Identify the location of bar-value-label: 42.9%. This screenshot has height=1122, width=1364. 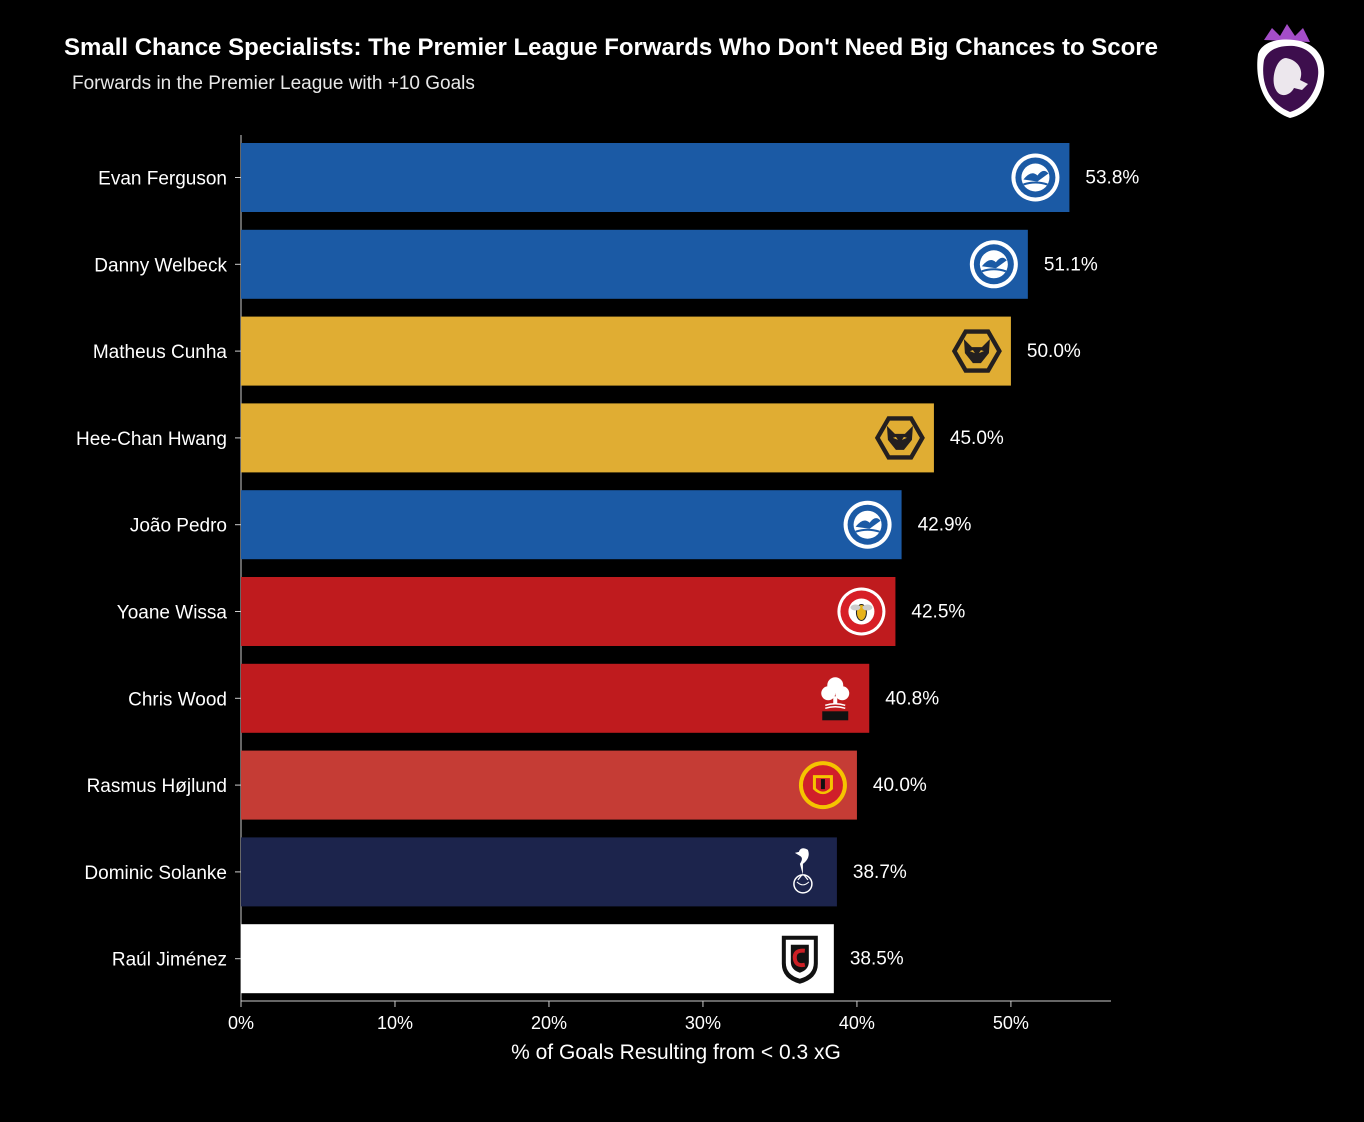
(945, 525).